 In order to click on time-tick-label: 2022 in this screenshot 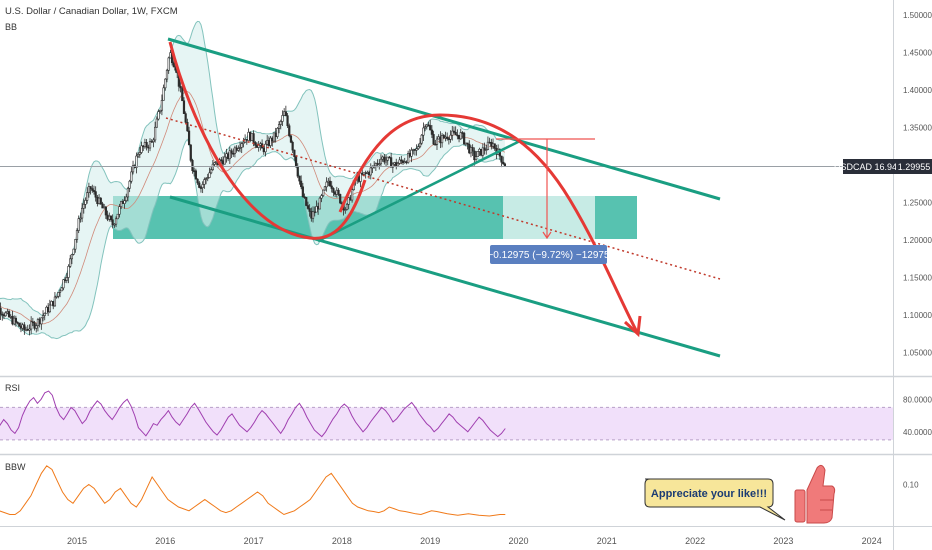, I will do `click(695, 541)`.